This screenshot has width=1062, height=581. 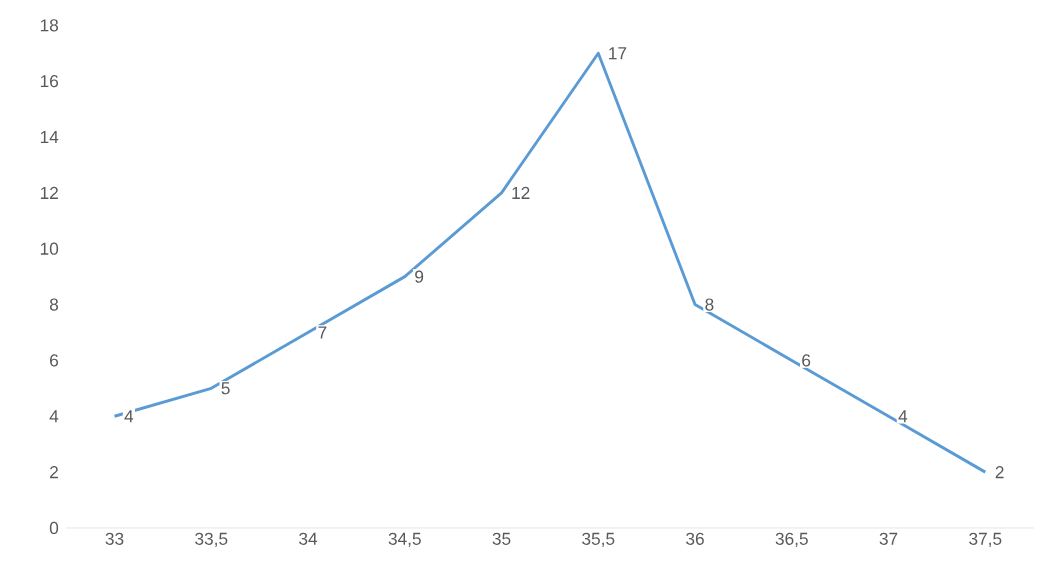 What do you see at coordinates (49, 248) in the screenshot?
I see `y-tick-label: 10` at bounding box center [49, 248].